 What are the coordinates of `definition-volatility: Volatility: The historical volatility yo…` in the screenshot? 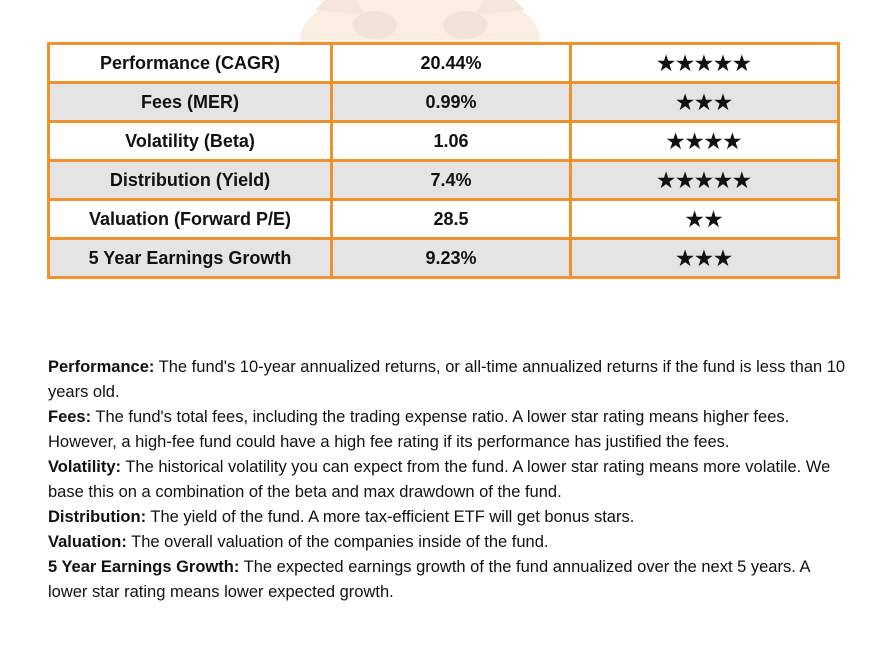 It's located at (448, 480).